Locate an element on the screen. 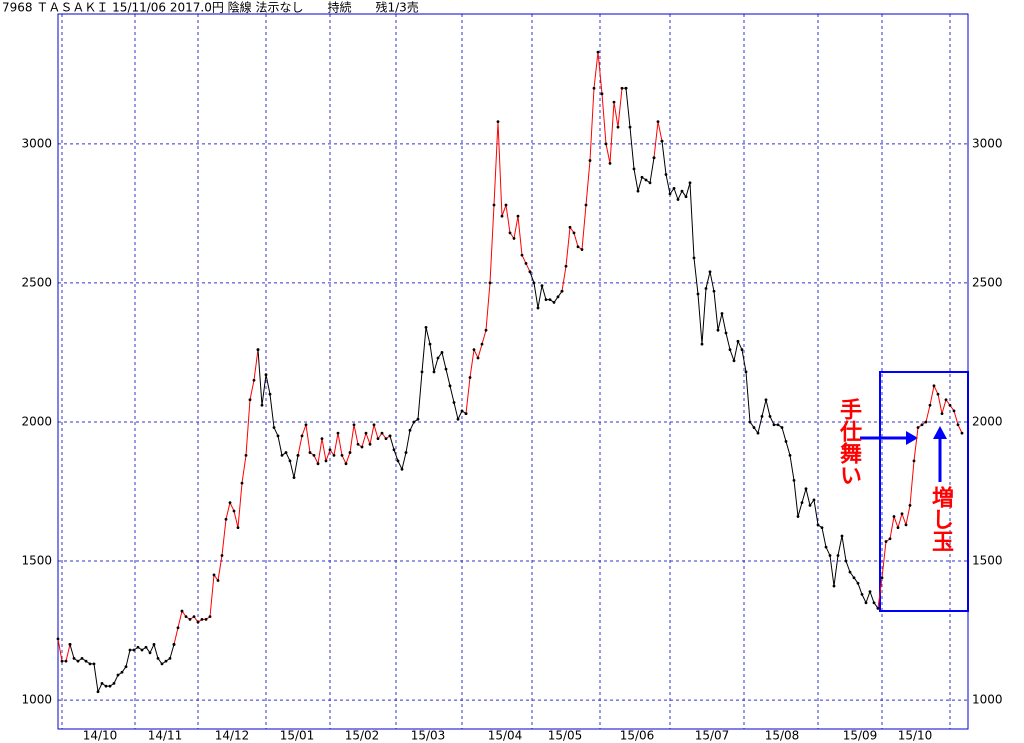 This screenshot has width=1024, height=743. price-line is located at coordinates (546, 290).